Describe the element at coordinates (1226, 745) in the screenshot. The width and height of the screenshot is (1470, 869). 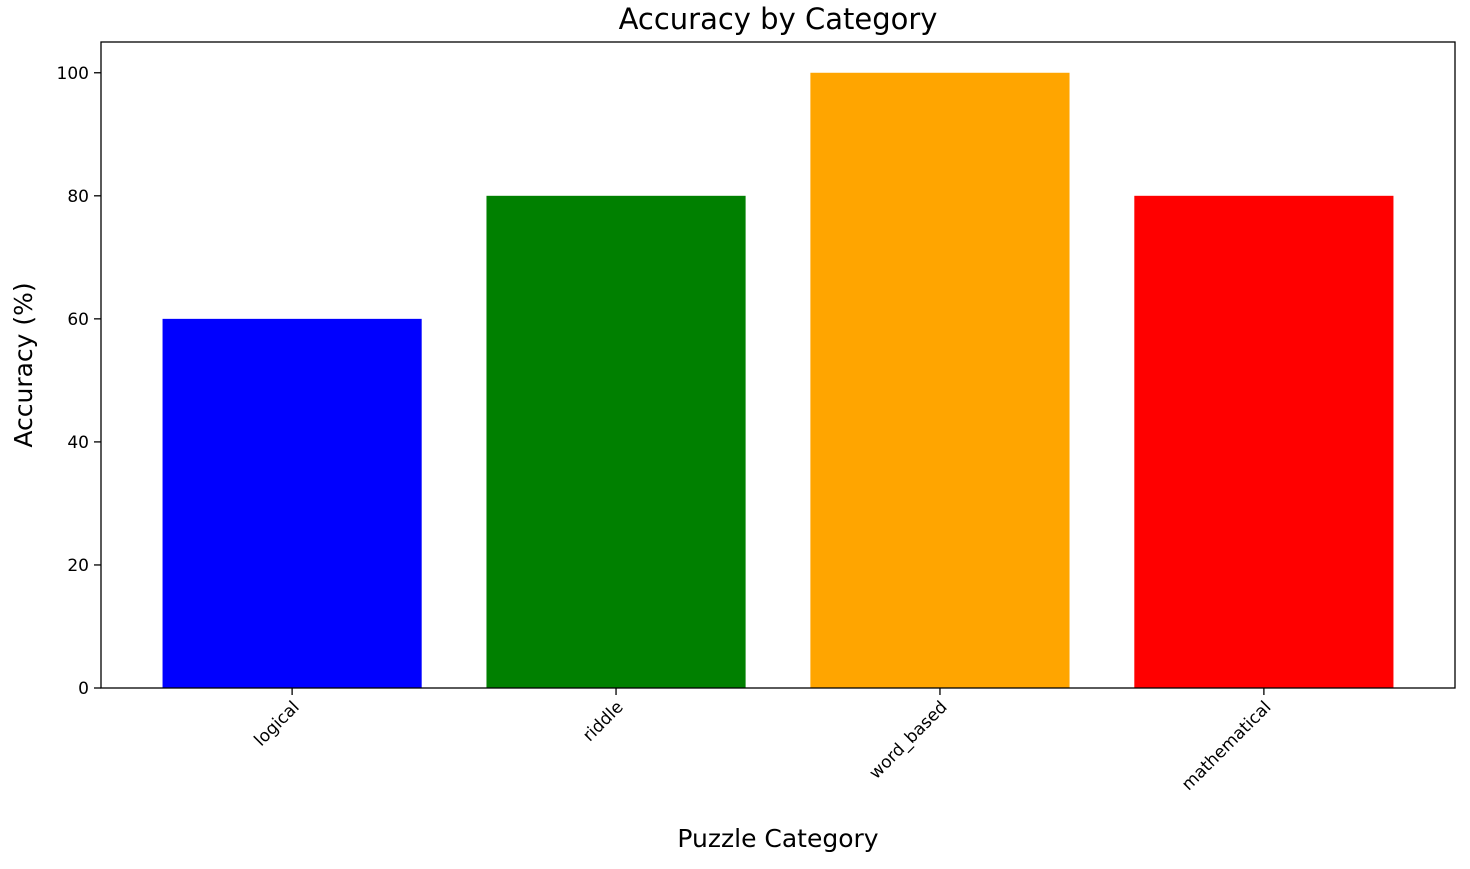
I see `x-tick-label: mathematical` at that location.